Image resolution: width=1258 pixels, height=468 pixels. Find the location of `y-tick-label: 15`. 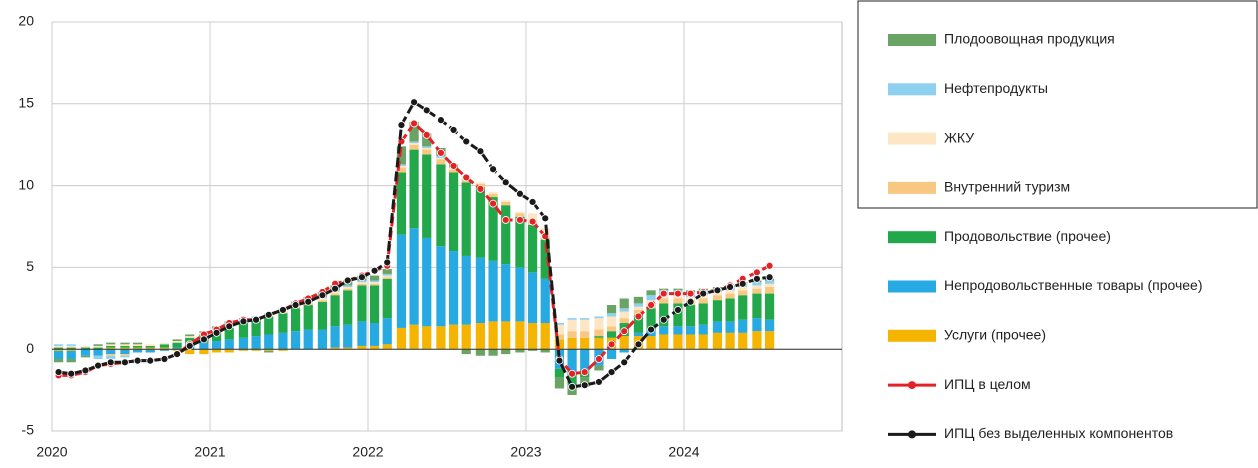

y-tick-label: 15 is located at coordinates (26, 103).